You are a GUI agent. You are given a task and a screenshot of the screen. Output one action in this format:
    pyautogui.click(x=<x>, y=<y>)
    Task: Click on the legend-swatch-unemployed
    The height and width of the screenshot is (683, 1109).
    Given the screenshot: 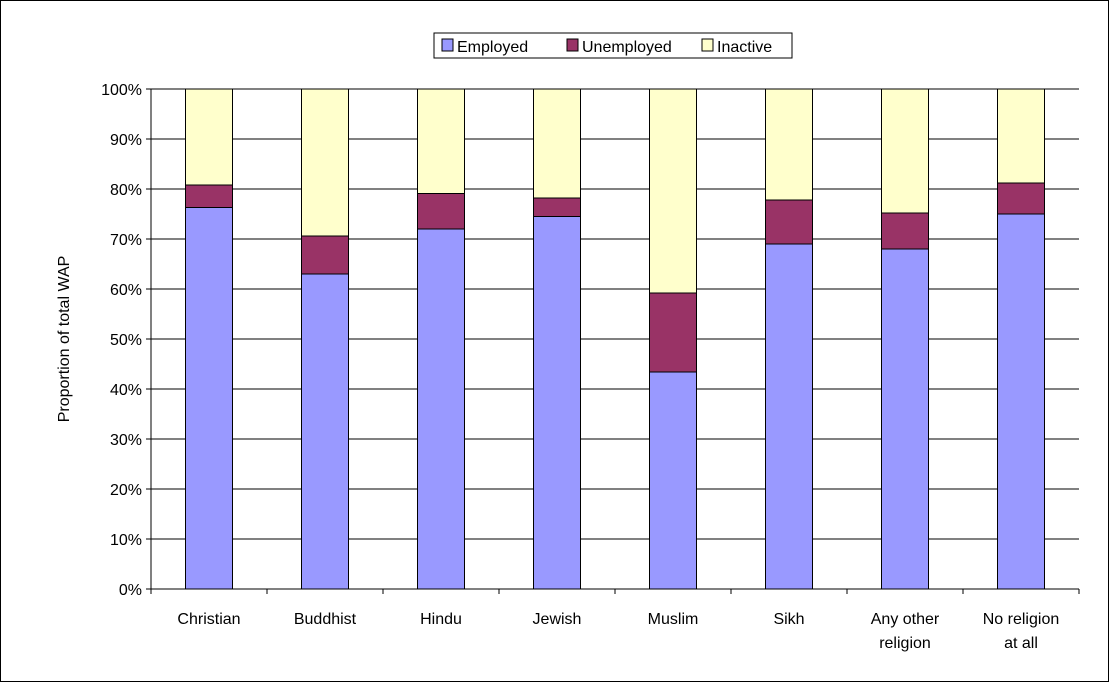 What is the action you would take?
    pyautogui.click(x=572, y=45)
    